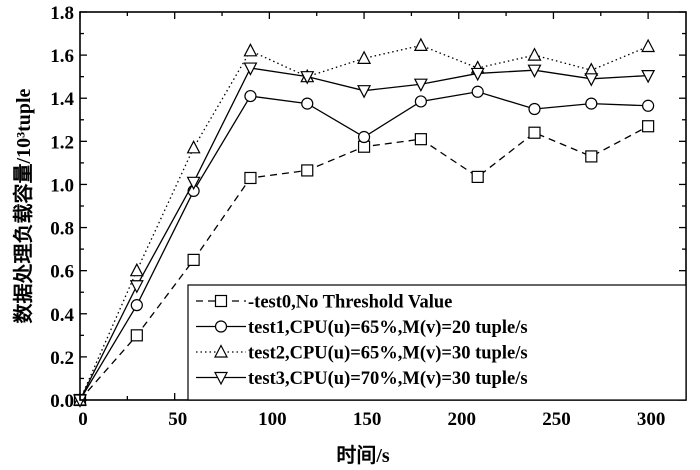 Image resolution: width=700 pixels, height=470 pixels. I want to click on x-axis-title: 时间/s, so click(363, 455).